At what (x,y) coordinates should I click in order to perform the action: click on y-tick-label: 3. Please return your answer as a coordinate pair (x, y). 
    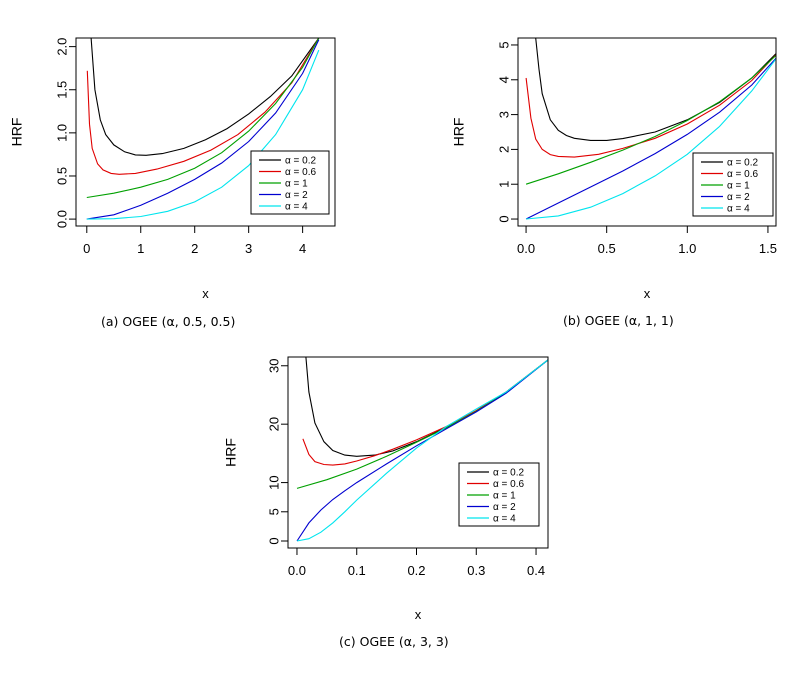
    Looking at the image, I should click on (503, 114).